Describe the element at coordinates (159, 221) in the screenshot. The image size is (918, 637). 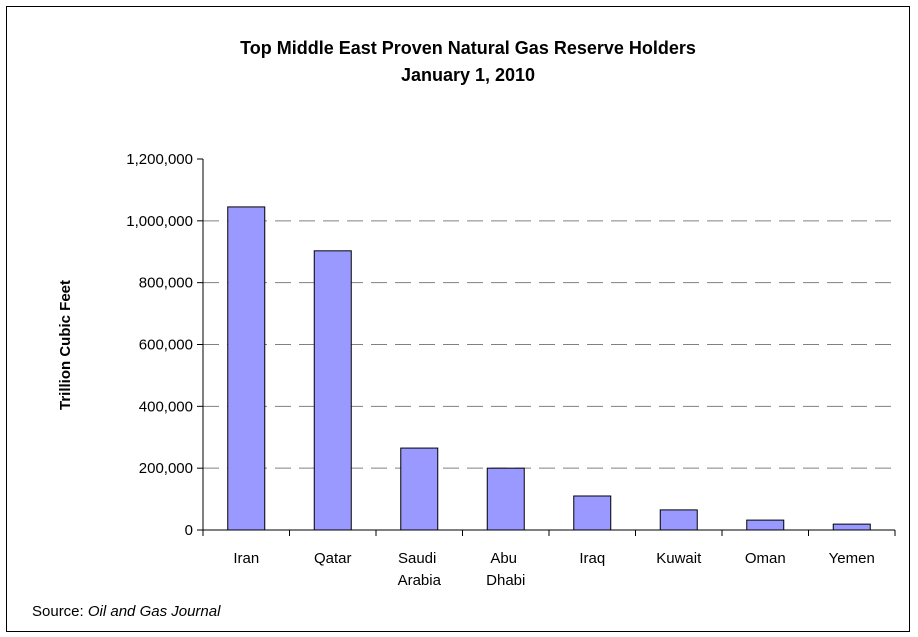
I see `y-tick-label: 1,000,000` at that location.